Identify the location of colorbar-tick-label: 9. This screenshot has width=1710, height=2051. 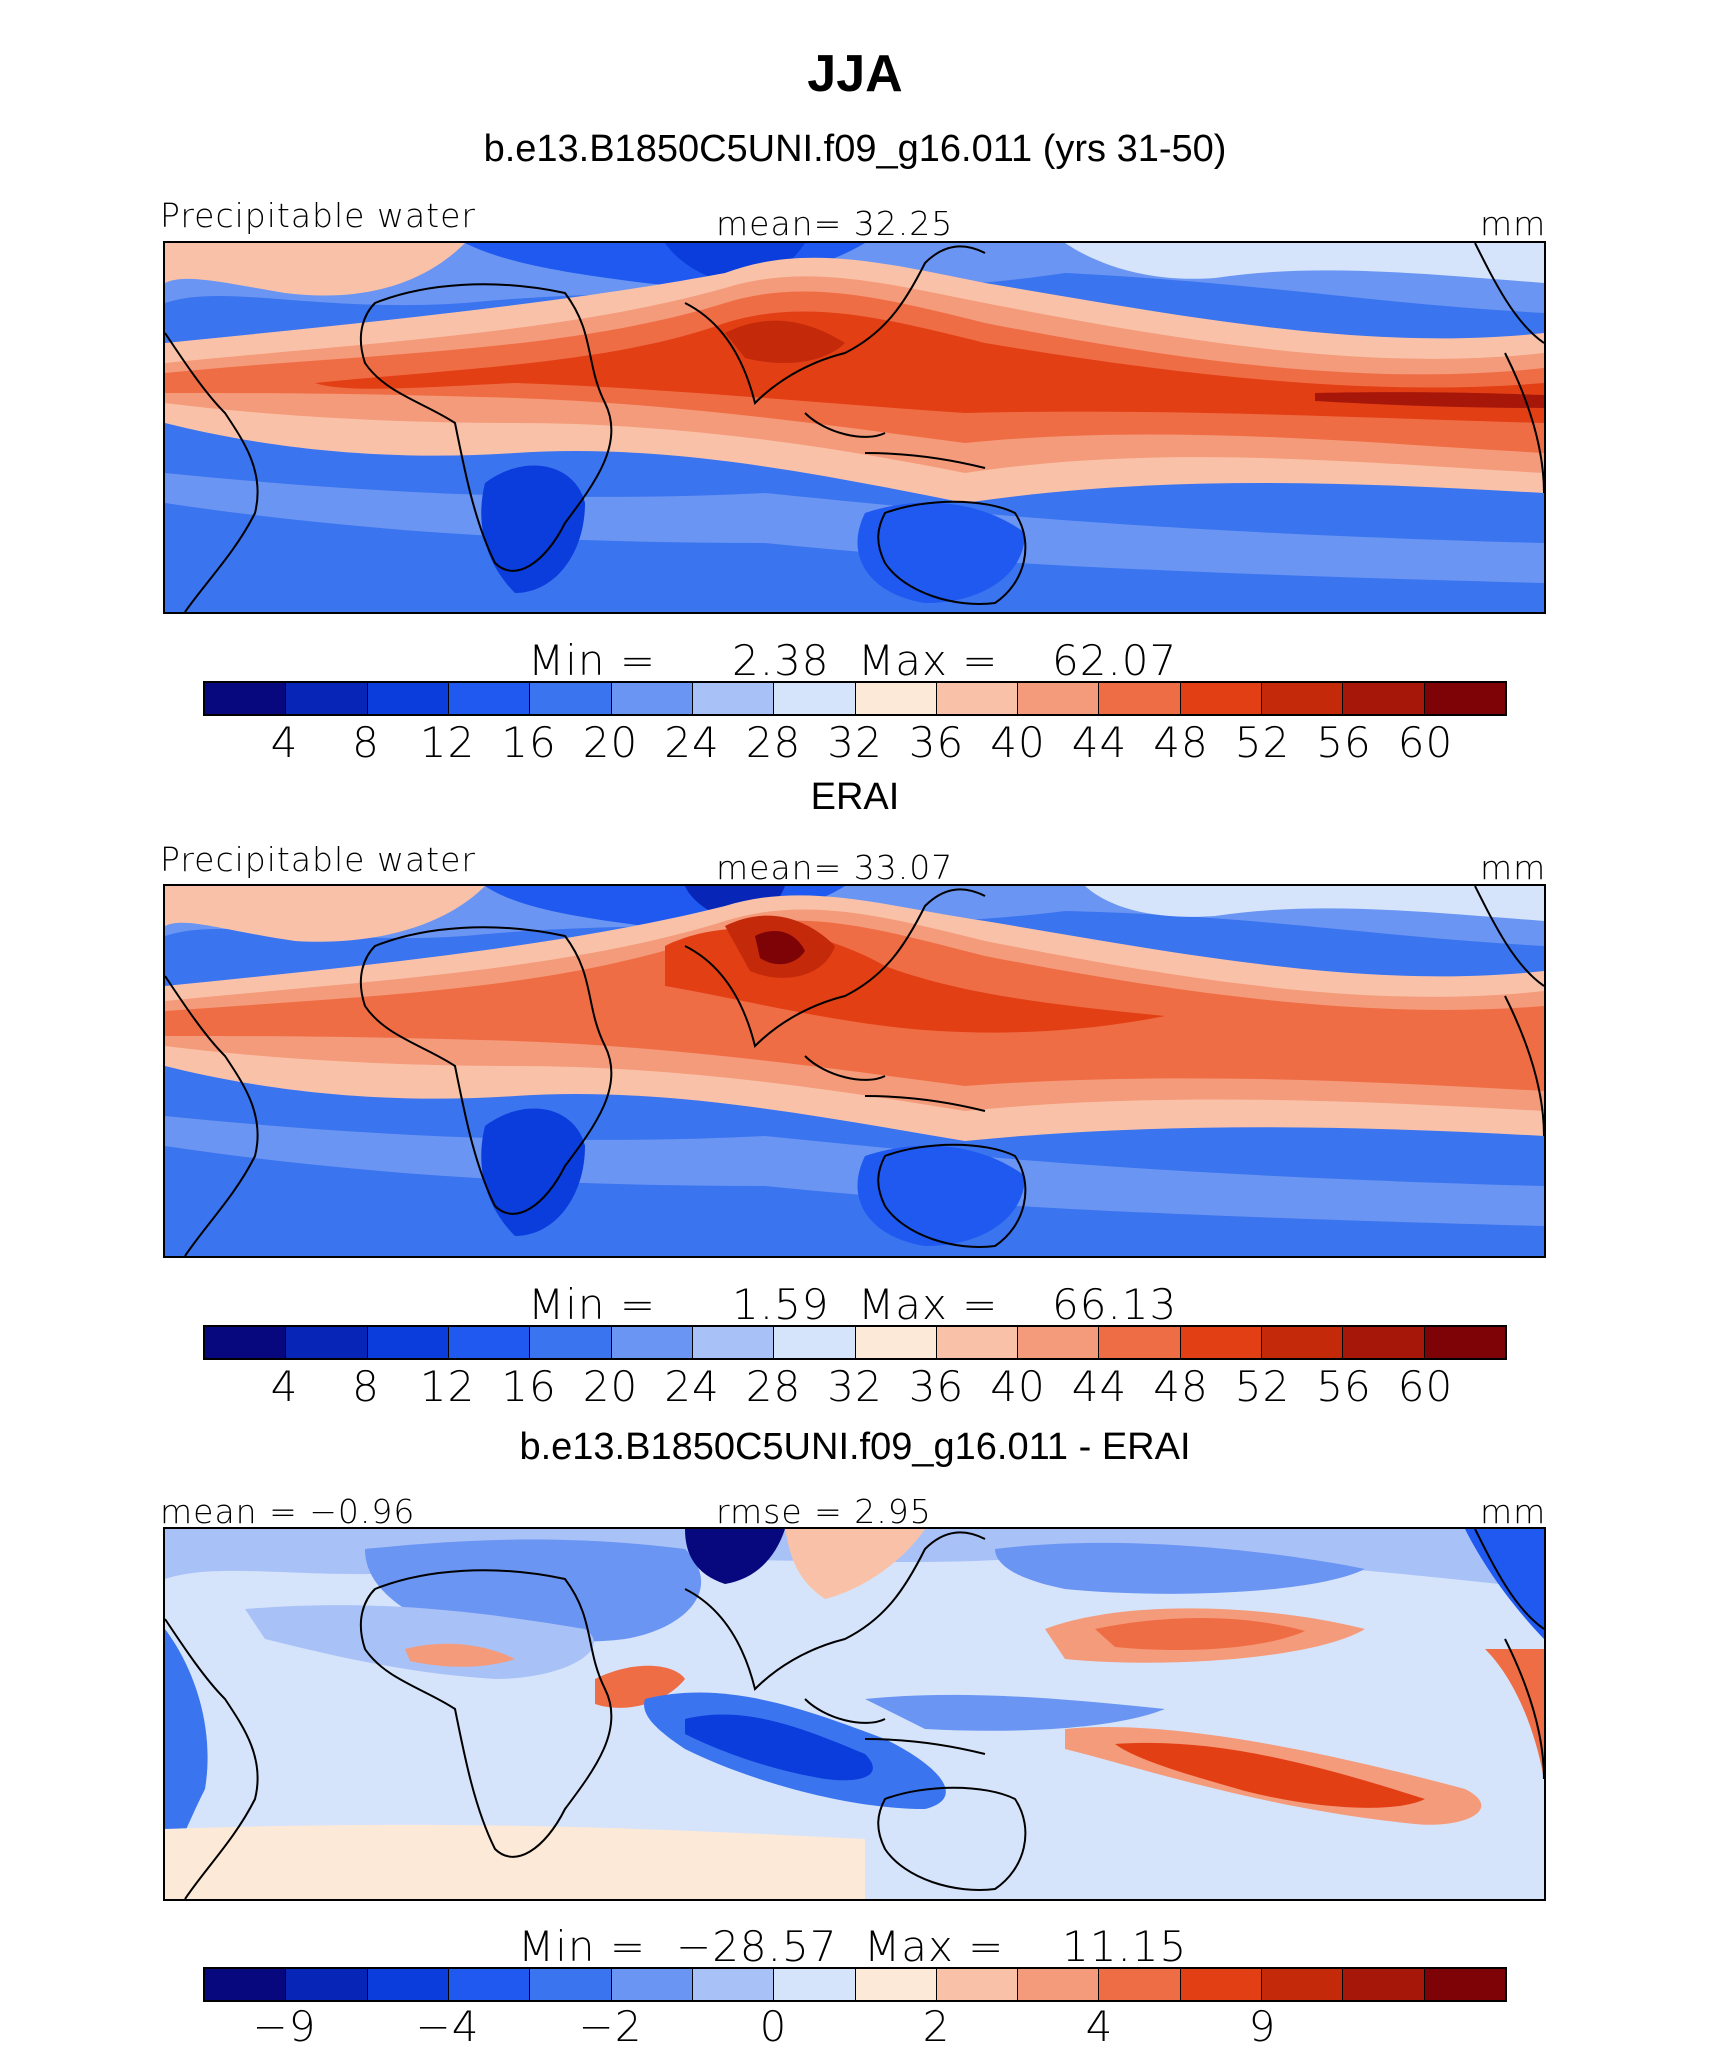
(1262, 2026).